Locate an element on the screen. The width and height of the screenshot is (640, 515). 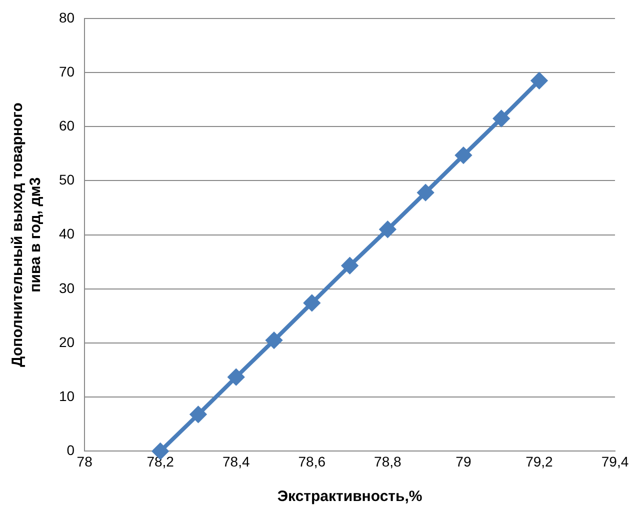
x-tick-label: 79,2 is located at coordinates (540, 461).